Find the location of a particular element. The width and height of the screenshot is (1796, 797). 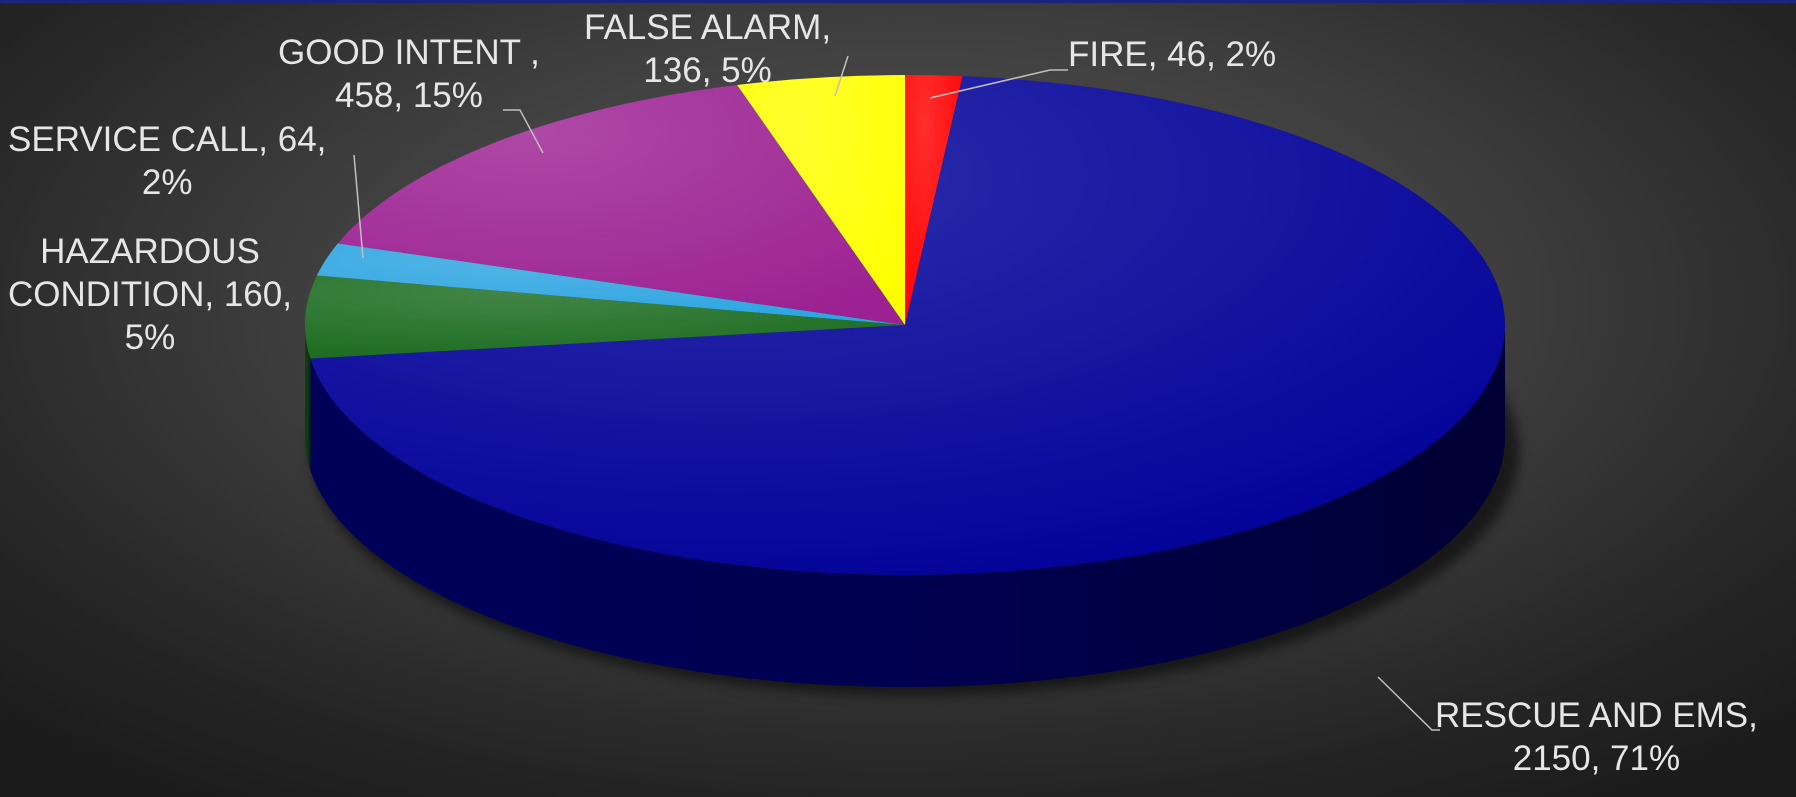

slice-label-false-alarm: FALSE ALARM, 136, 5% is located at coordinates (707, 49).